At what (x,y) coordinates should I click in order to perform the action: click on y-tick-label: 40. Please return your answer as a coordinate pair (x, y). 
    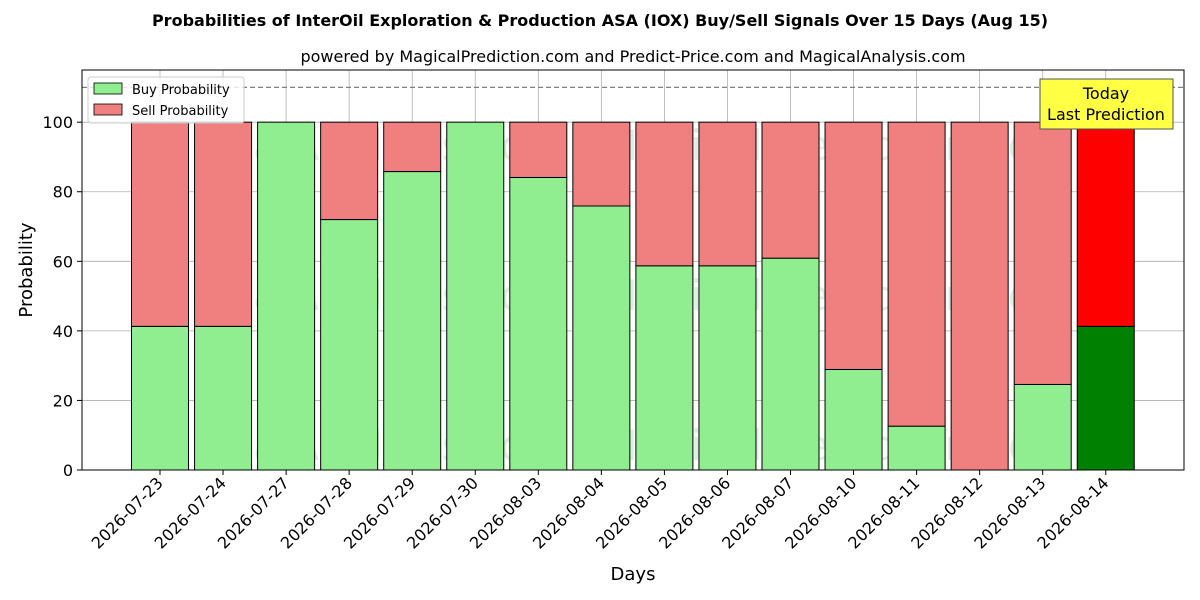
    Looking at the image, I should click on (63, 331).